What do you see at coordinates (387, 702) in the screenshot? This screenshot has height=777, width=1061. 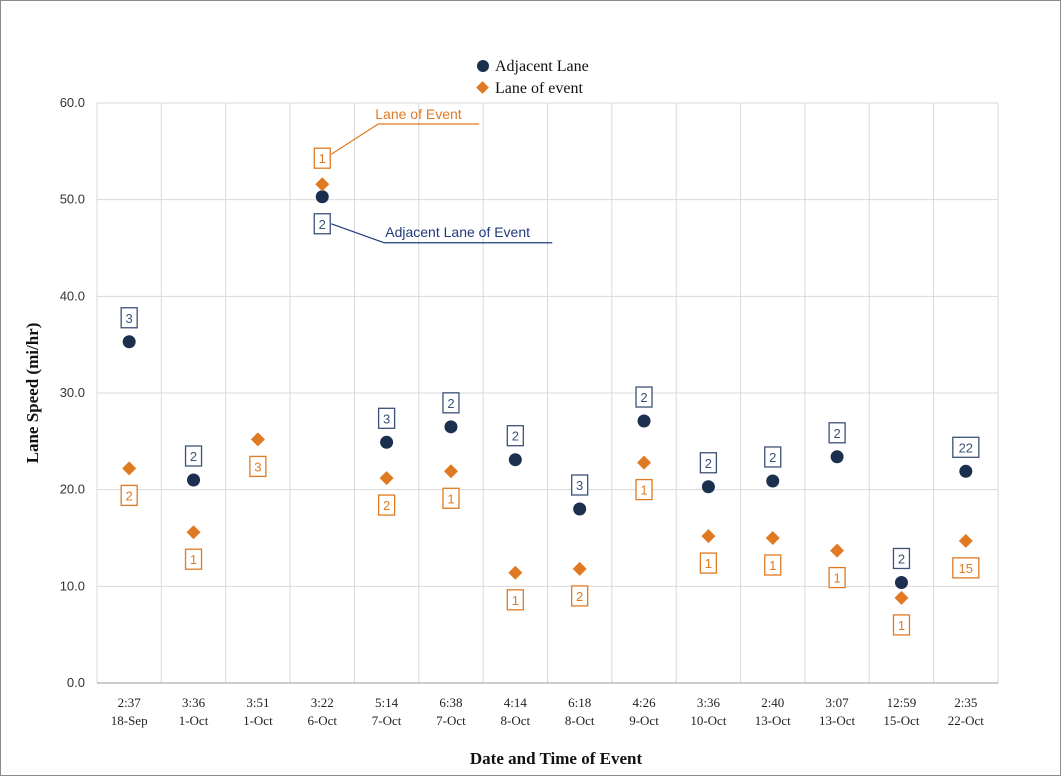 I see `x-tick-time: 5:14` at bounding box center [387, 702].